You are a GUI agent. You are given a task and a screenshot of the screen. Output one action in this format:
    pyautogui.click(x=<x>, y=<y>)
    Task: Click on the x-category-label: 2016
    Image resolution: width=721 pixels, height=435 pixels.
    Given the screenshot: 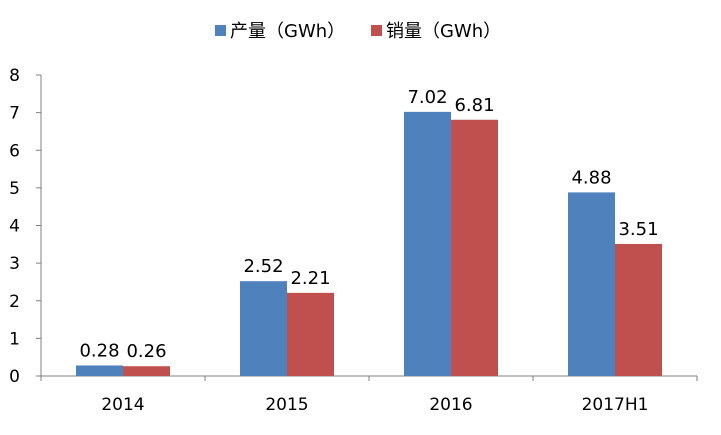 What is the action you would take?
    pyautogui.click(x=450, y=405)
    